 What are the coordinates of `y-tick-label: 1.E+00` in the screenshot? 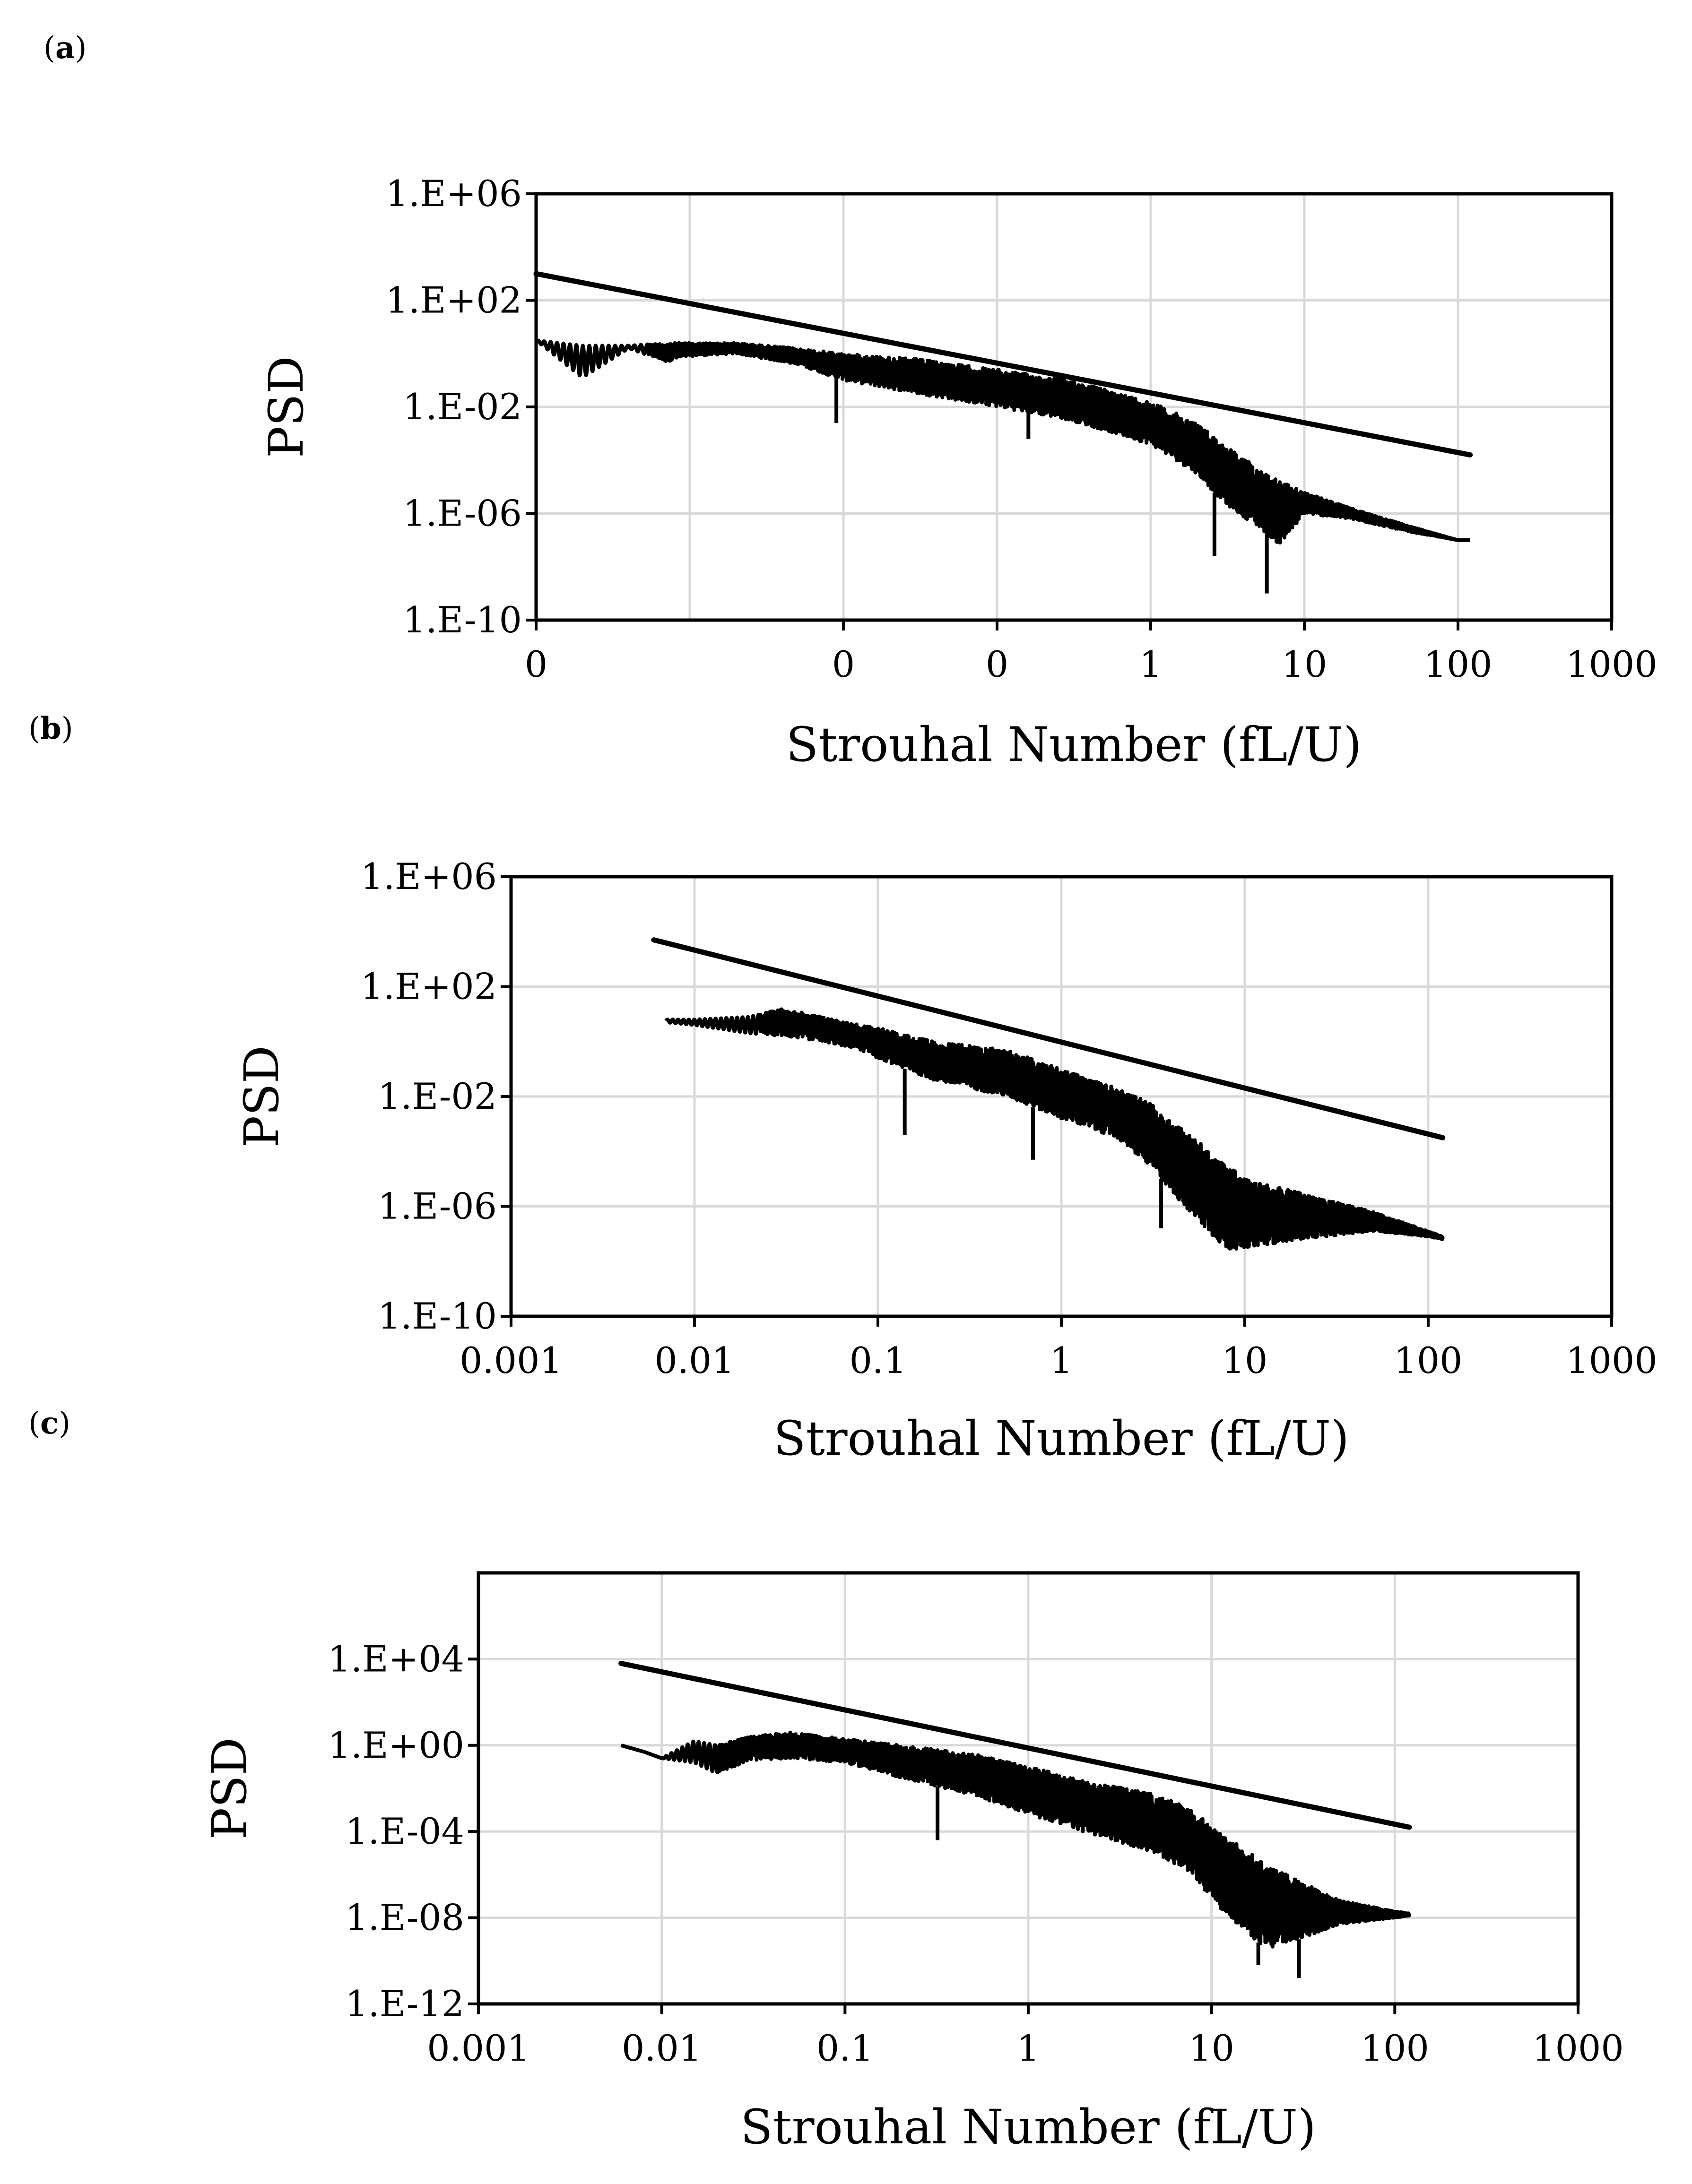 It's located at (396, 1745).